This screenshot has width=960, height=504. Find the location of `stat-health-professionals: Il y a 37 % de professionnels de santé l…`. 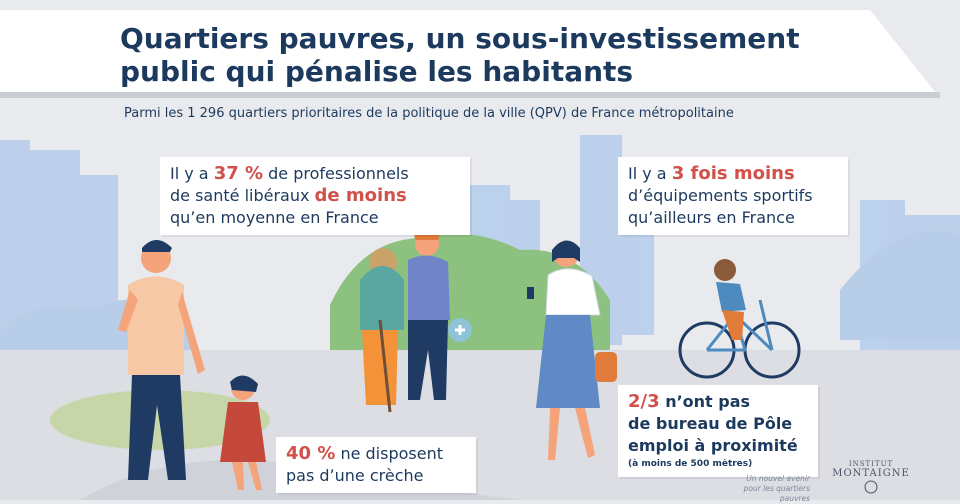

stat-health-professionals: Il y a 37 % de professionnels de santé l… is located at coordinates (315, 196).